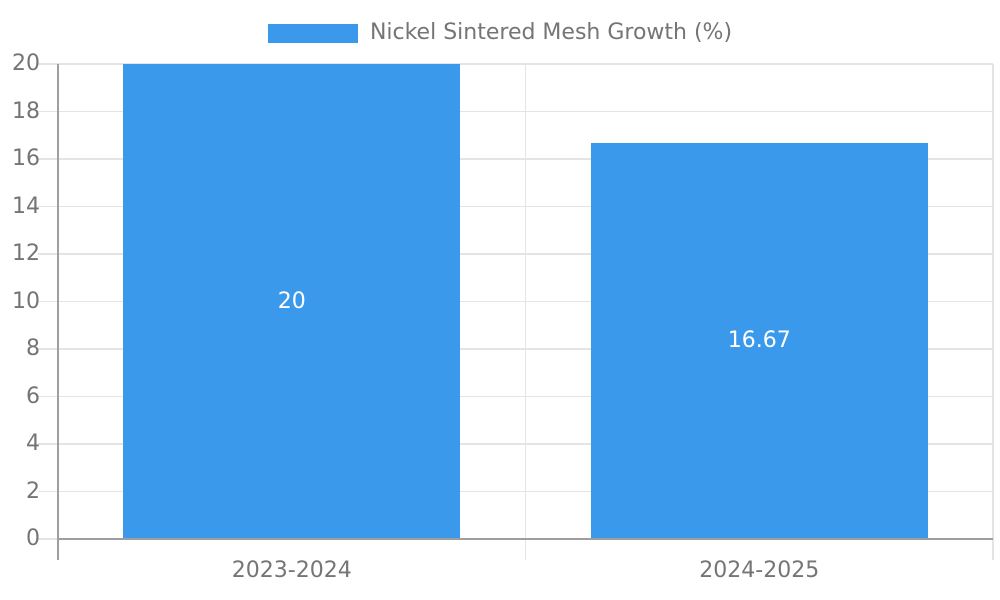 This screenshot has height=600, width=1000. What do you see at coordinates (291, 570) in the screenshot?
I see `x-category-label: 2023-2024` at bounding box center [291, 570].